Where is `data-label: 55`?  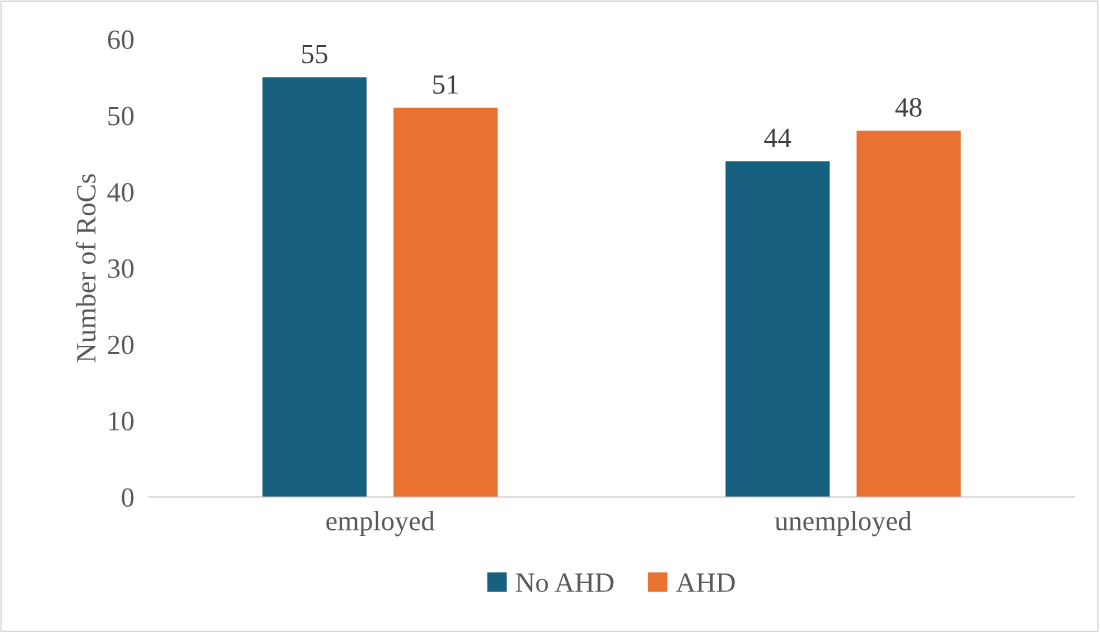
data-label: 55 is located at coordinates (315, 54).